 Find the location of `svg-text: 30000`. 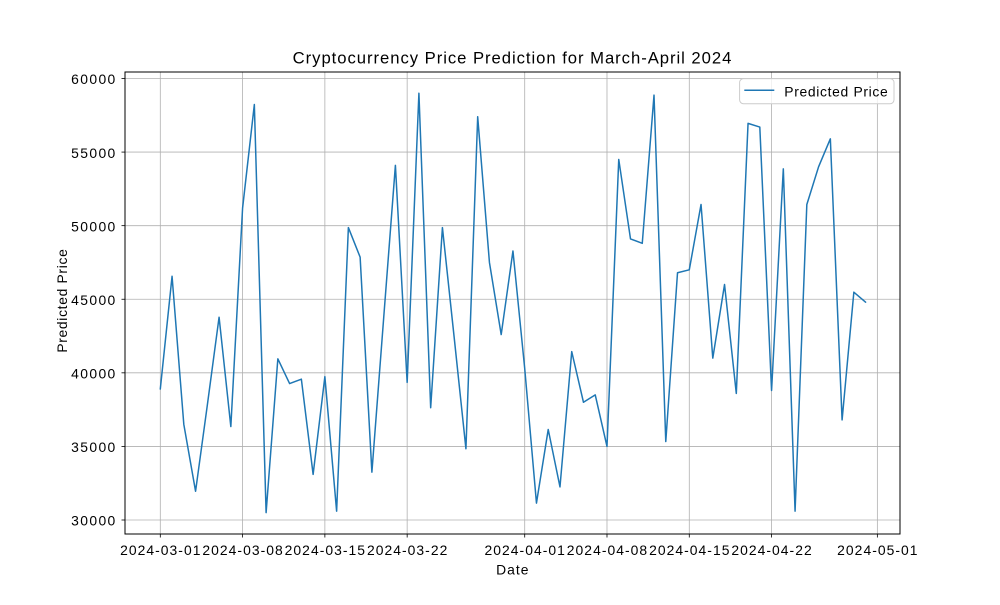

svg-text: 30000 is located at coordinates (94, 521).